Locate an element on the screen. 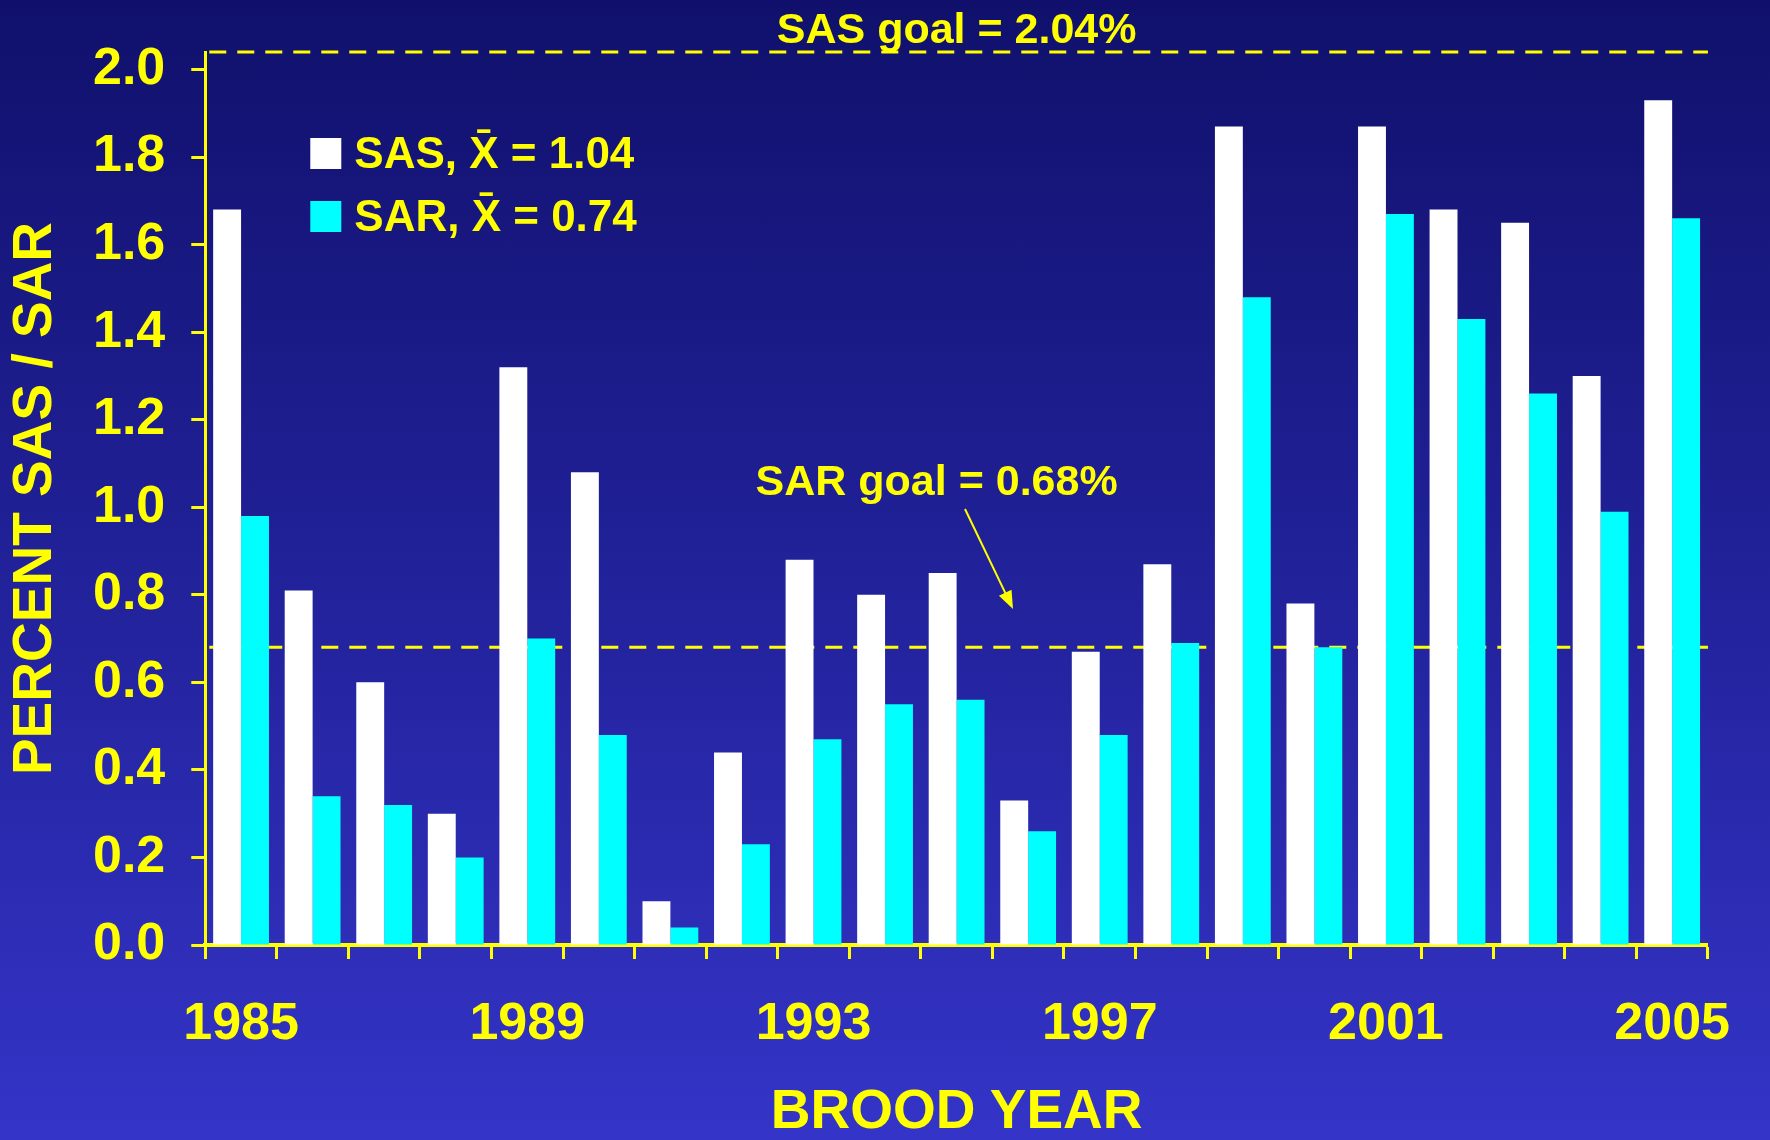  y-tick-label: 0.2 is located at coordinates (129, 853).